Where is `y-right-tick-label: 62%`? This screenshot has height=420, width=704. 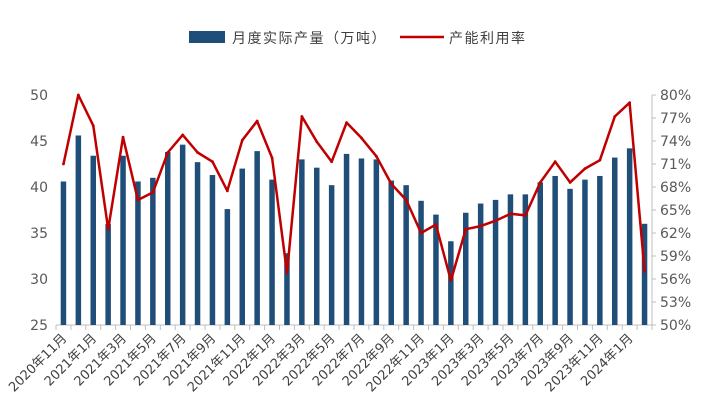
y-right-tick-label: 62% is located at coordinates (675, 234).